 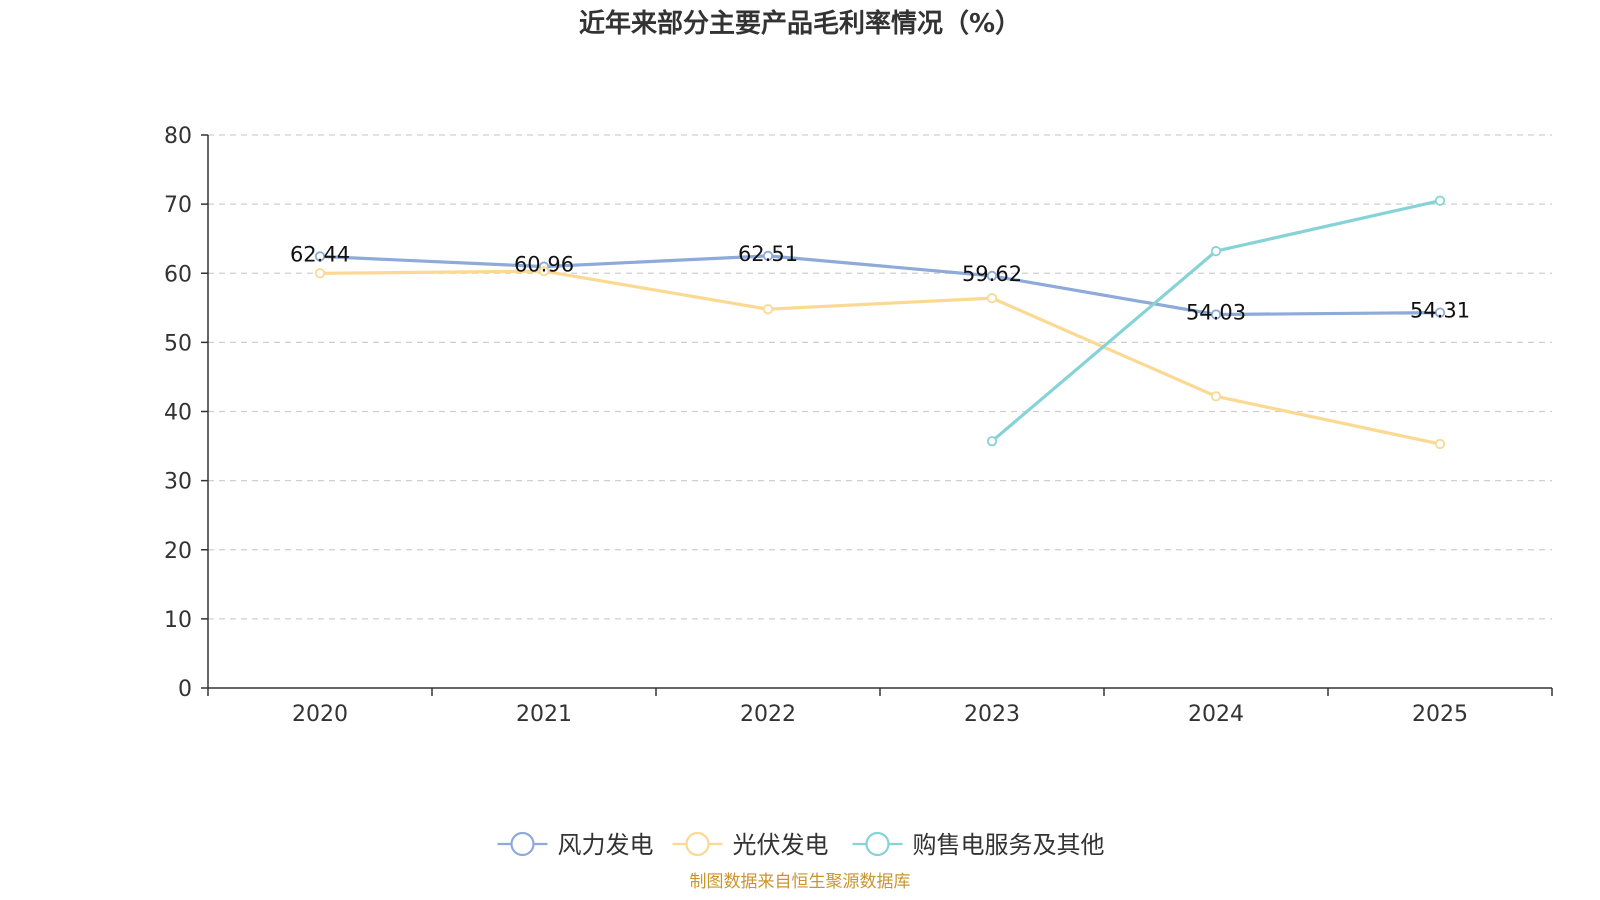 I want to click on legend-label: 光伏发电, so click(x=781, y=845).